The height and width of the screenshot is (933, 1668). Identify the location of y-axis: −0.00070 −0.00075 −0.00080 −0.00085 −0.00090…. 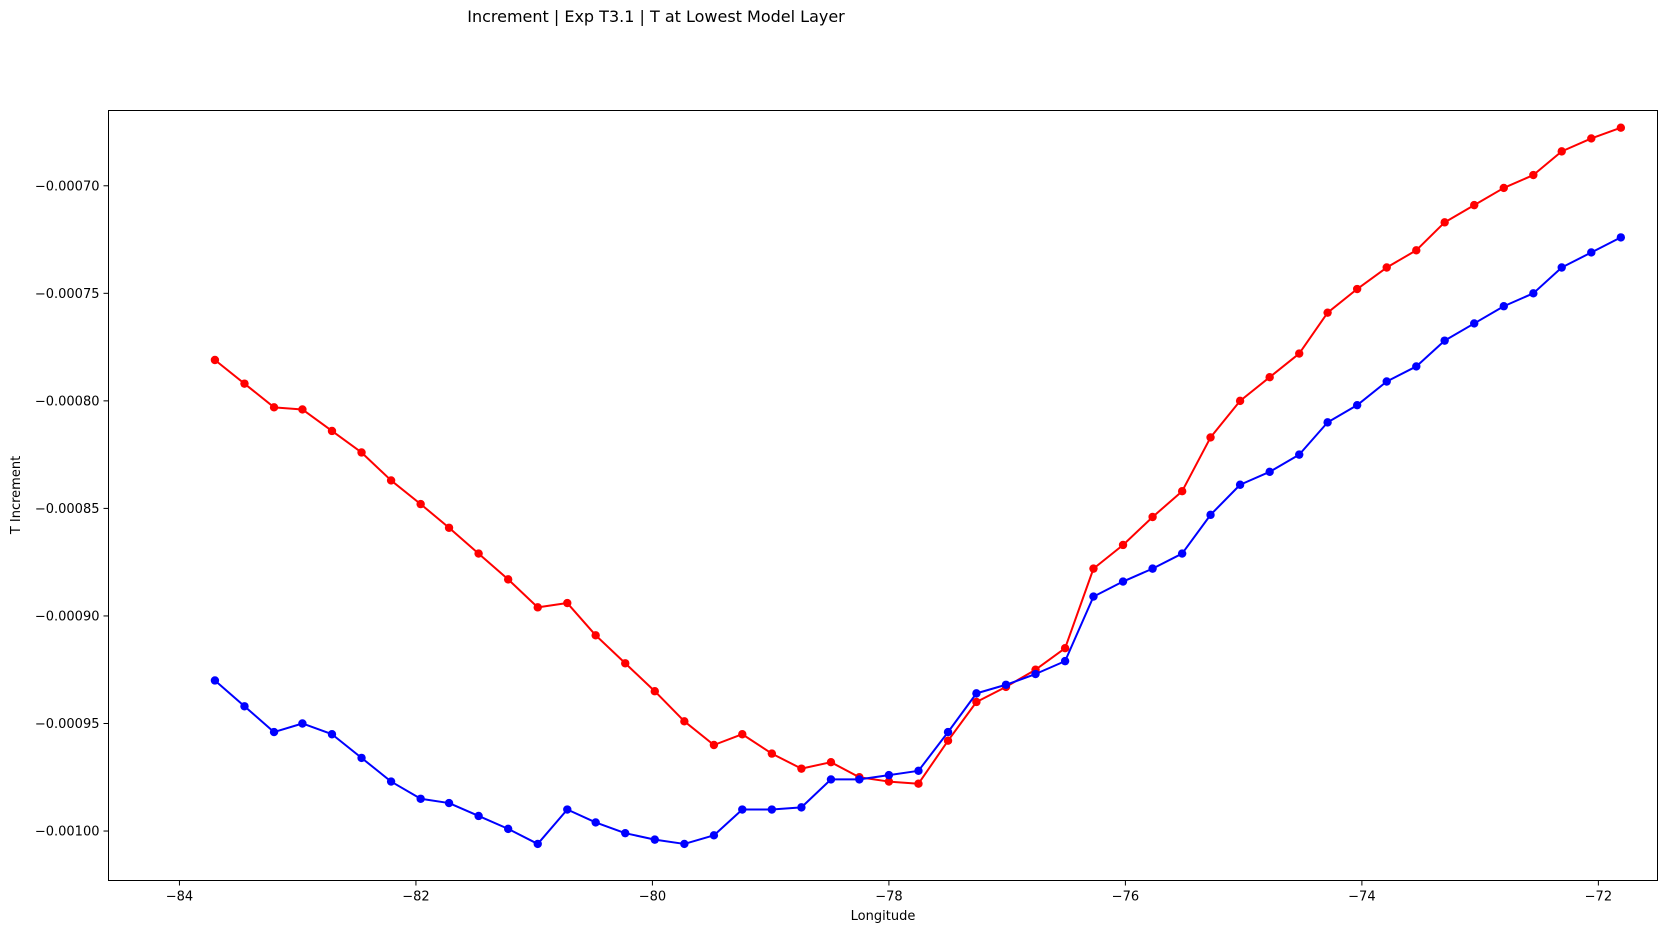
(72, 509).